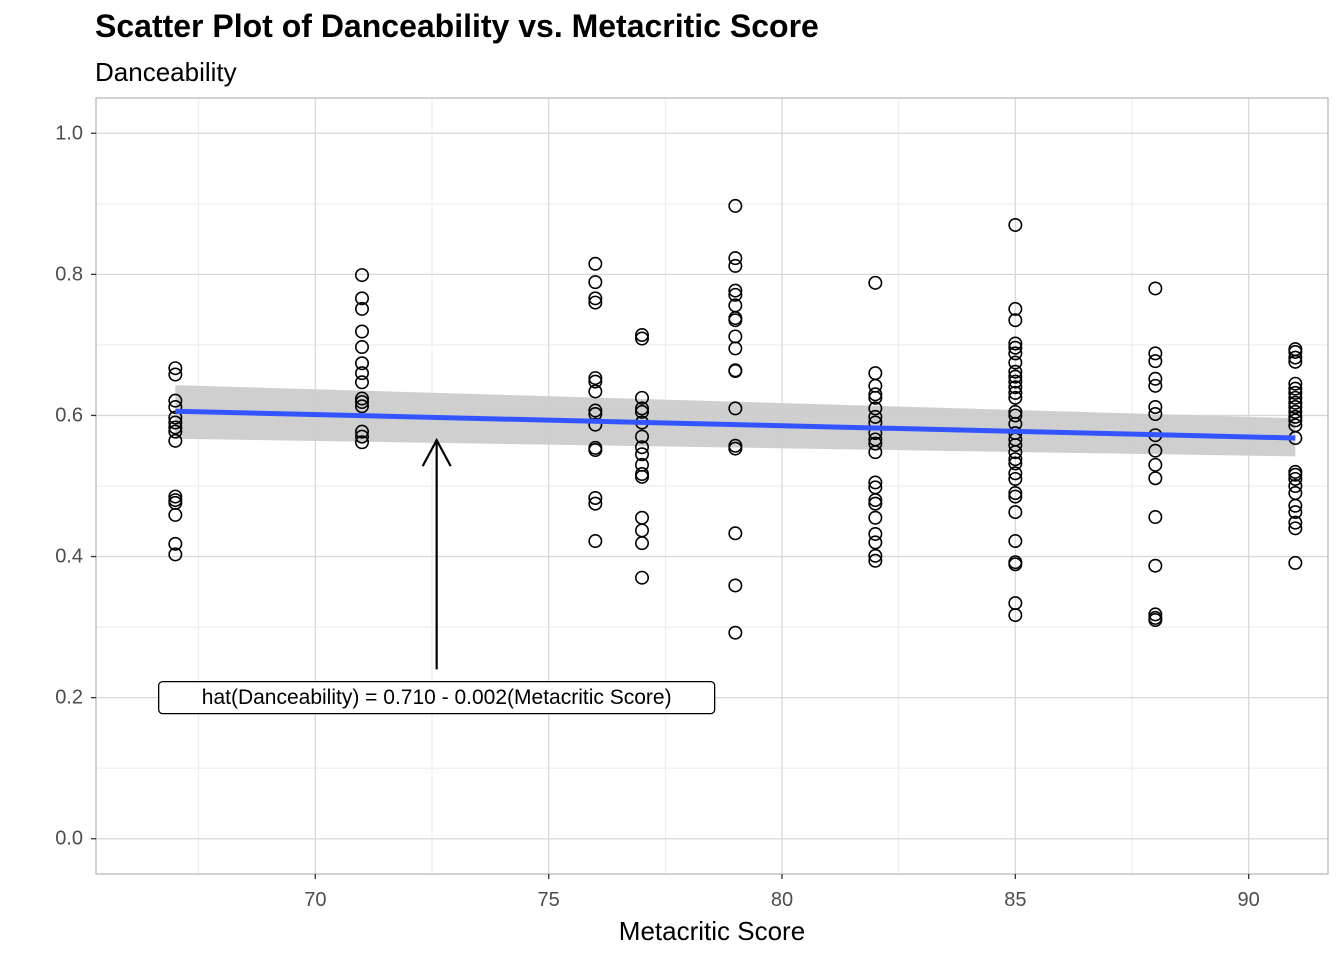  I want to click on annotation-arrowhead, so click(436, 452).